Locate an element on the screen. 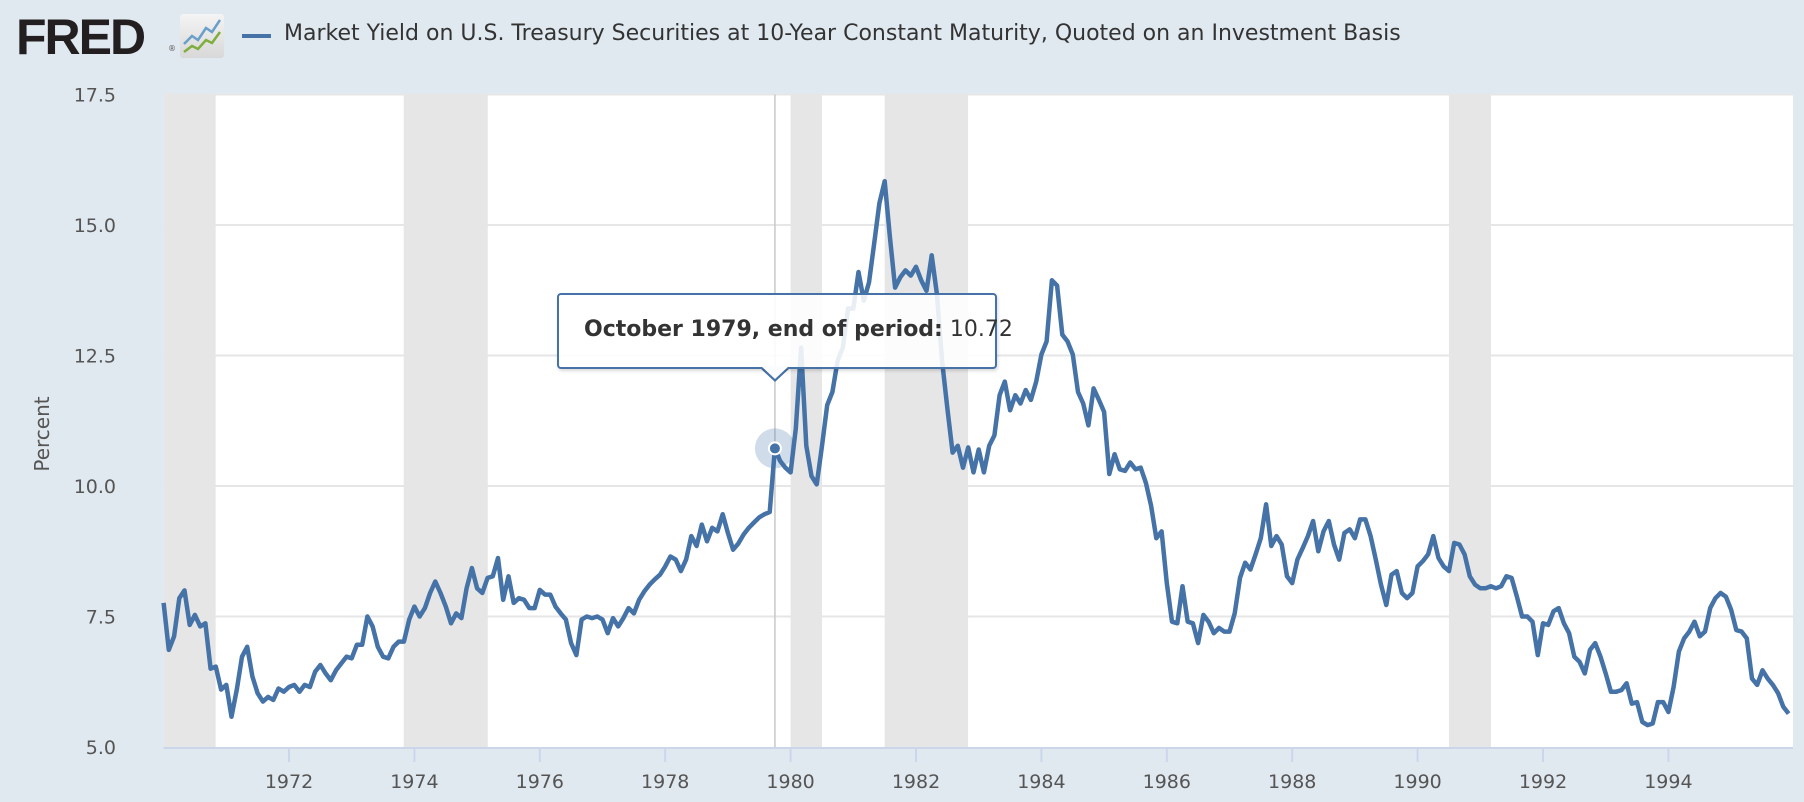 The width and height of the screenshot is (1804, 802). x-tick-label: 1980 is located at coordinates (790, 782).